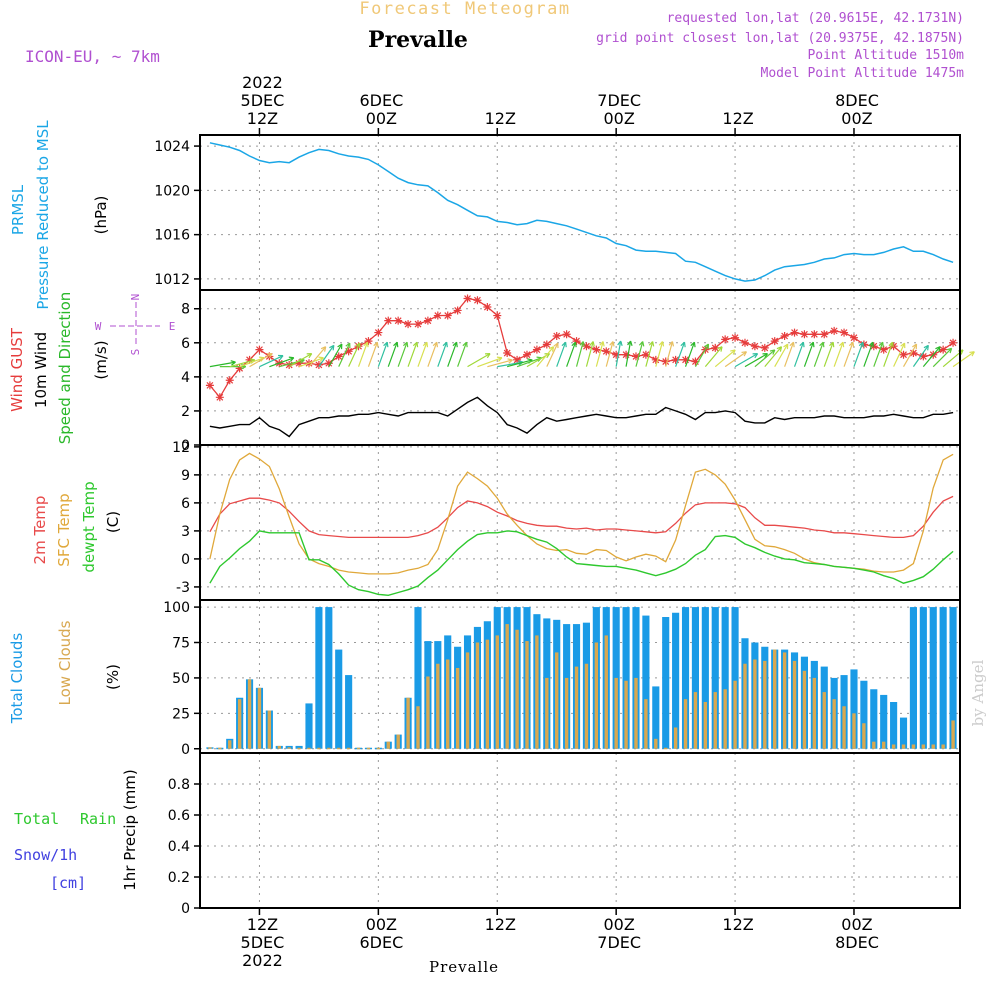 This screenshot has width=1000, height=1000. I want to click on requested-coords: requested lon,lat (20.9615E, 42.1731N), so click(815, 18).